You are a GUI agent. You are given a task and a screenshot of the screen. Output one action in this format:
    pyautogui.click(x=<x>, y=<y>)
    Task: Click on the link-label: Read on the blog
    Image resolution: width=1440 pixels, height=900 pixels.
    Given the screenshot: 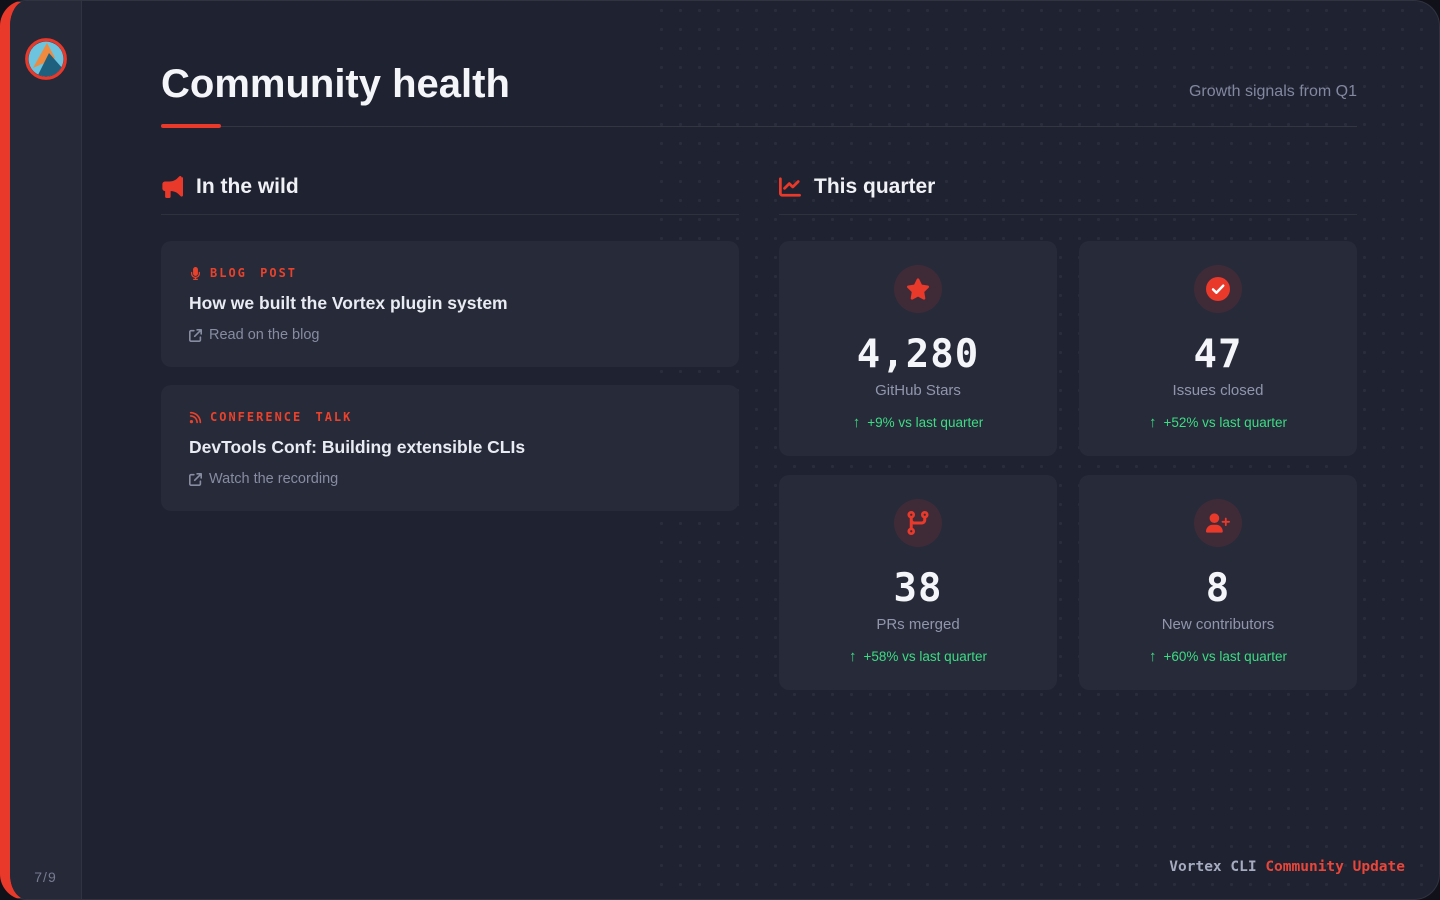 What is the action you would take?
    pyautogui.click(x=264, y=335)
    